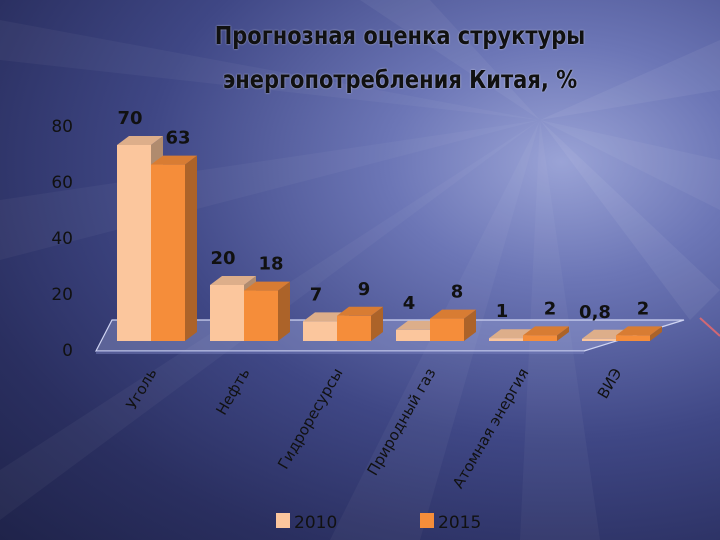 This screenshot has width=720, height=540. Describe the element at coordinates (129, 118) in the screenshot. I see `data-label: 70` at that location.